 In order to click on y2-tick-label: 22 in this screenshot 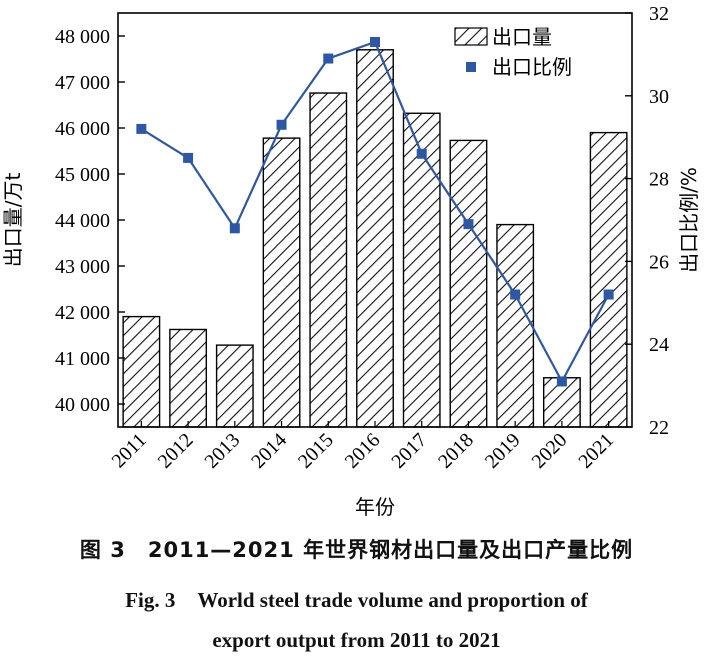, I will do `click(659, 428)`.